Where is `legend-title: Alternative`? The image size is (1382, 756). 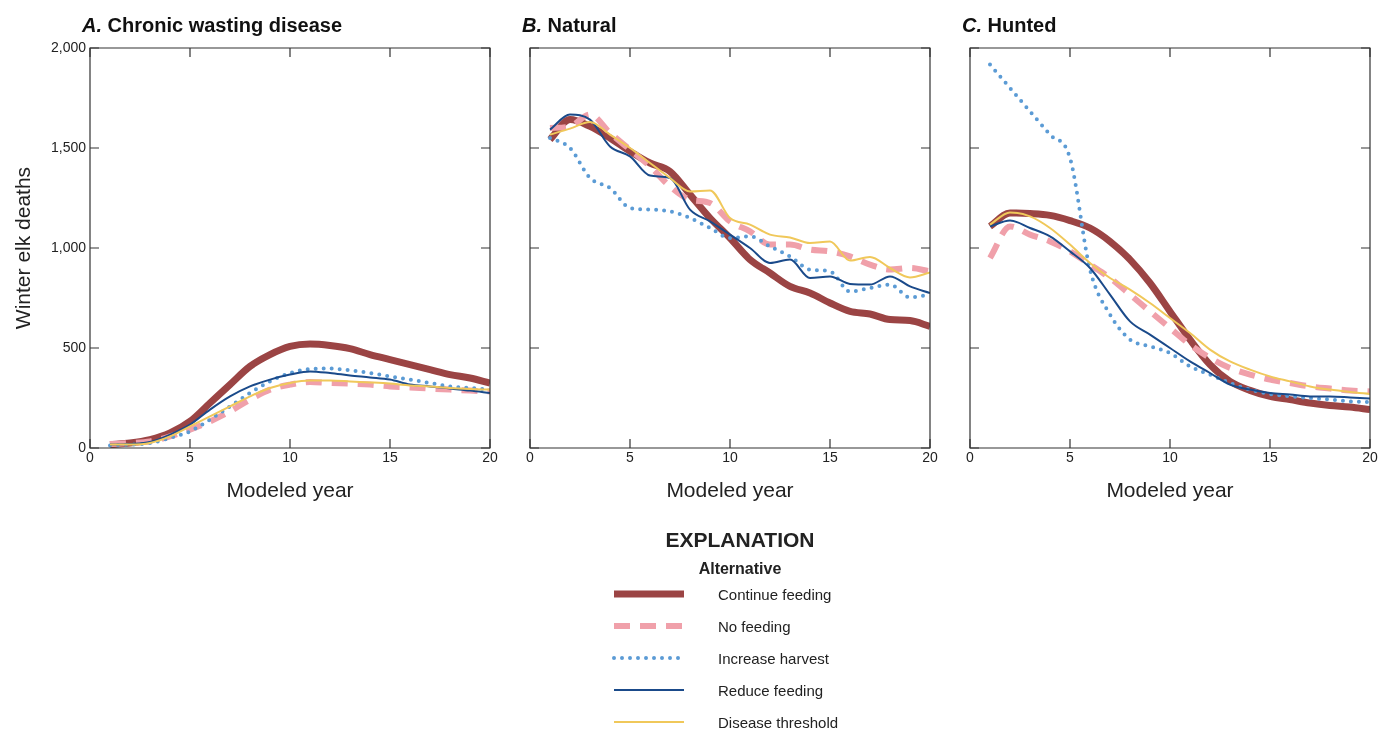 legend-title: Alternative is located at coordinates (740, 569).